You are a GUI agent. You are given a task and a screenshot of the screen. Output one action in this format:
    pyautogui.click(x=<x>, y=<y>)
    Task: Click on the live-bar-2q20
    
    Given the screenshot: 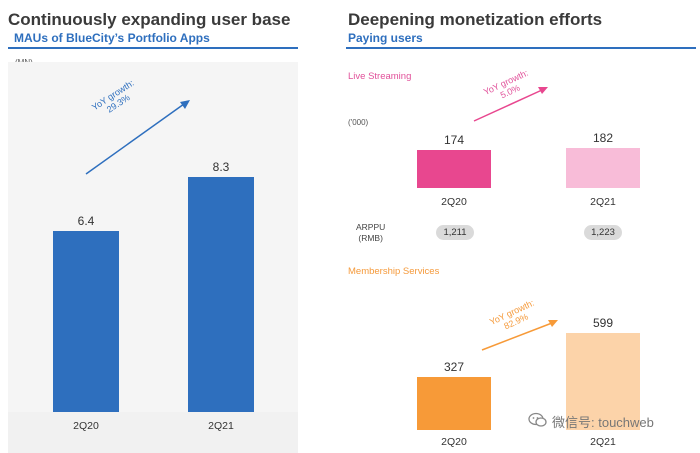 What is the action you would take?
    pyautogui.click(x=454, y=168)
    